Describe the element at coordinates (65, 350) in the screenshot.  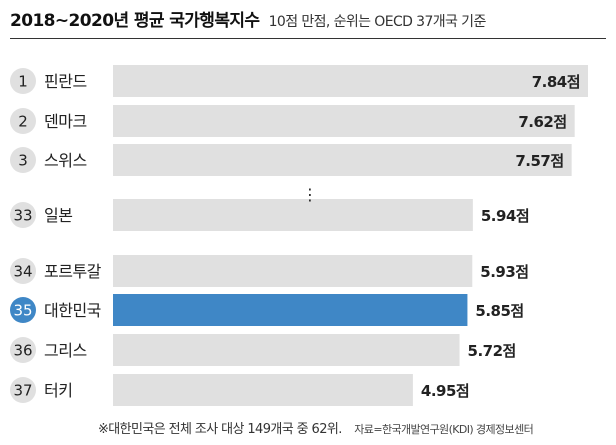
I see `country-label-36: 그리스` at that location.